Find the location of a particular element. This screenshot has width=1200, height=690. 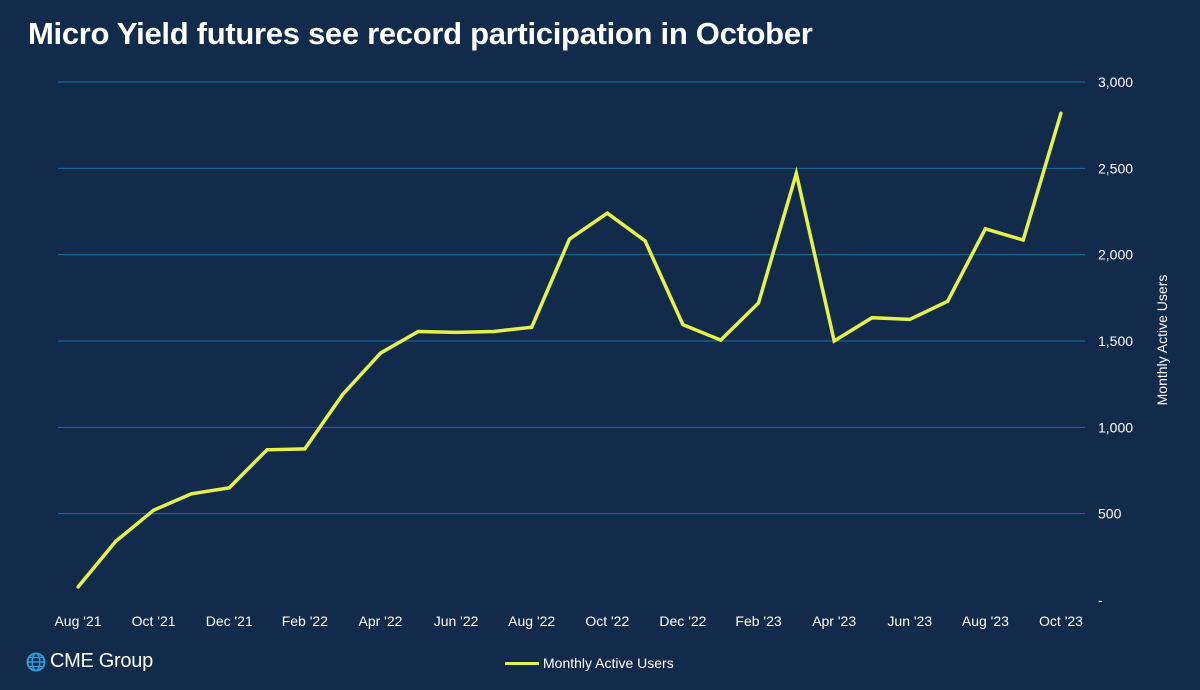

y-tick-label: 3,000 is located at coordinates (1115, 82).